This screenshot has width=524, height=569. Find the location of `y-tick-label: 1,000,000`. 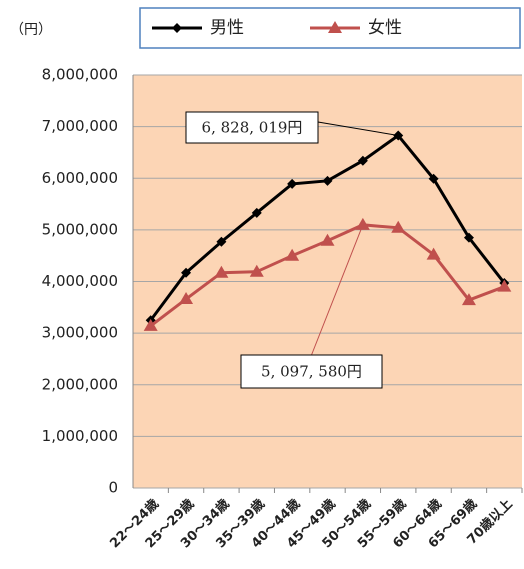

y-tick-label: 1,000,000 is located at coordinates (80, 436).